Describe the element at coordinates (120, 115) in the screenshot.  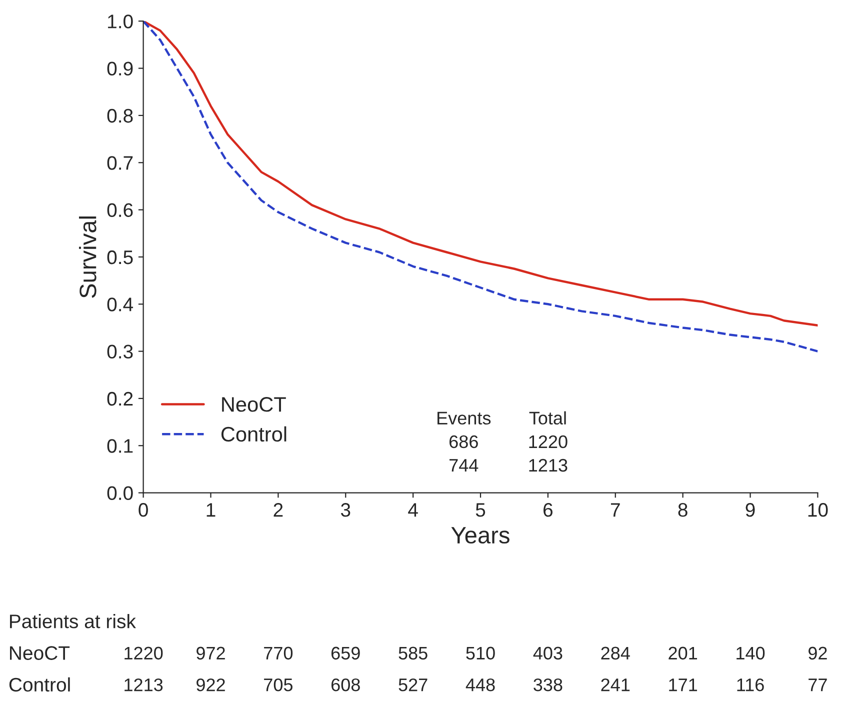
I see `y-tick-label: 0.8` at that location.